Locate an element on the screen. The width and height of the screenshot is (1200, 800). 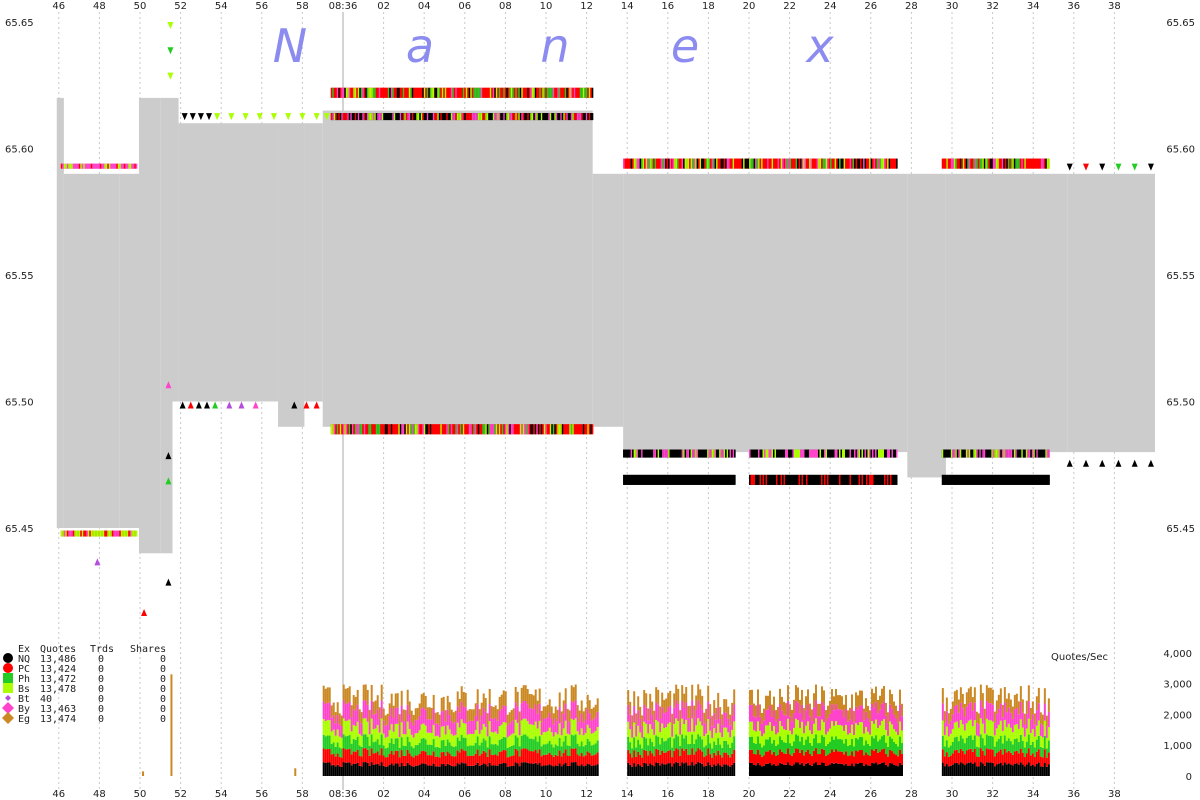
bid-band-d-tick is located at coordinates (987, 453).